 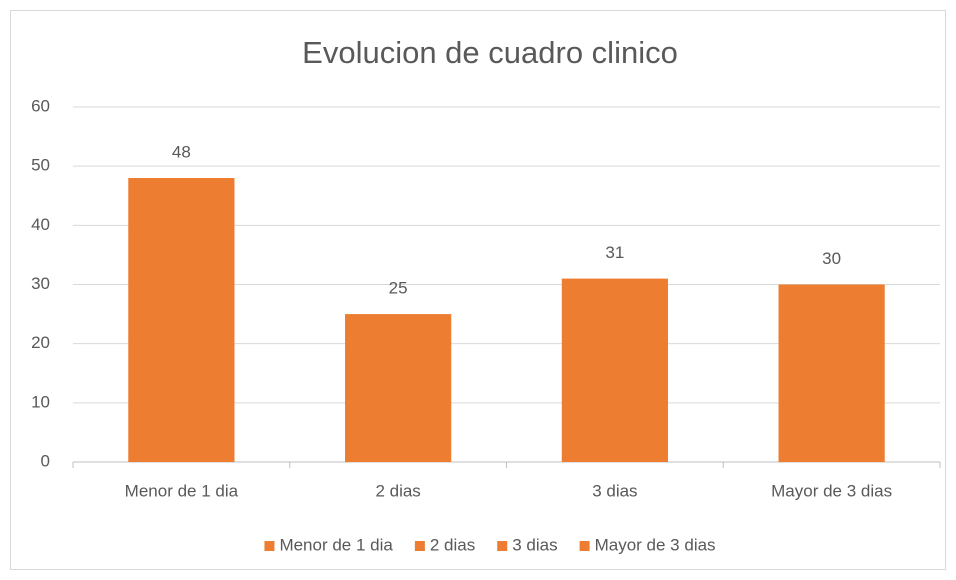 What do you see at coordinates (182, 490) in the screenshot?
I see `x-tick-label: Menor de 1 dia` at bounding box center [182, 490].